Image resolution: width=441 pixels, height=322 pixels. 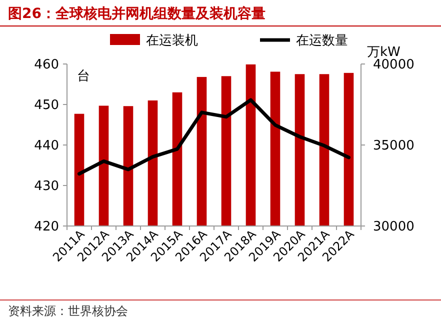 I want to click on y2-axis-title: 万kW, so click(x=384, y=52).